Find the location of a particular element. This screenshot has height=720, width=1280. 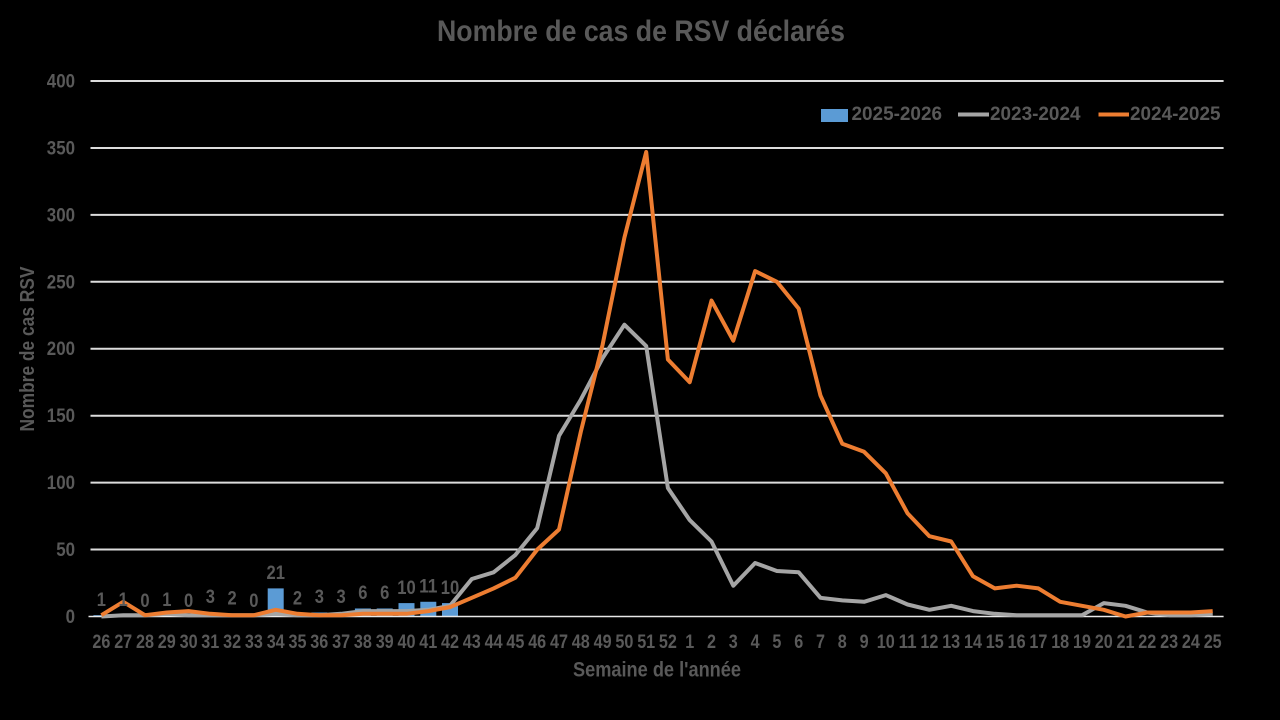

svg-text: 300 is located at coordinates (61, 215).